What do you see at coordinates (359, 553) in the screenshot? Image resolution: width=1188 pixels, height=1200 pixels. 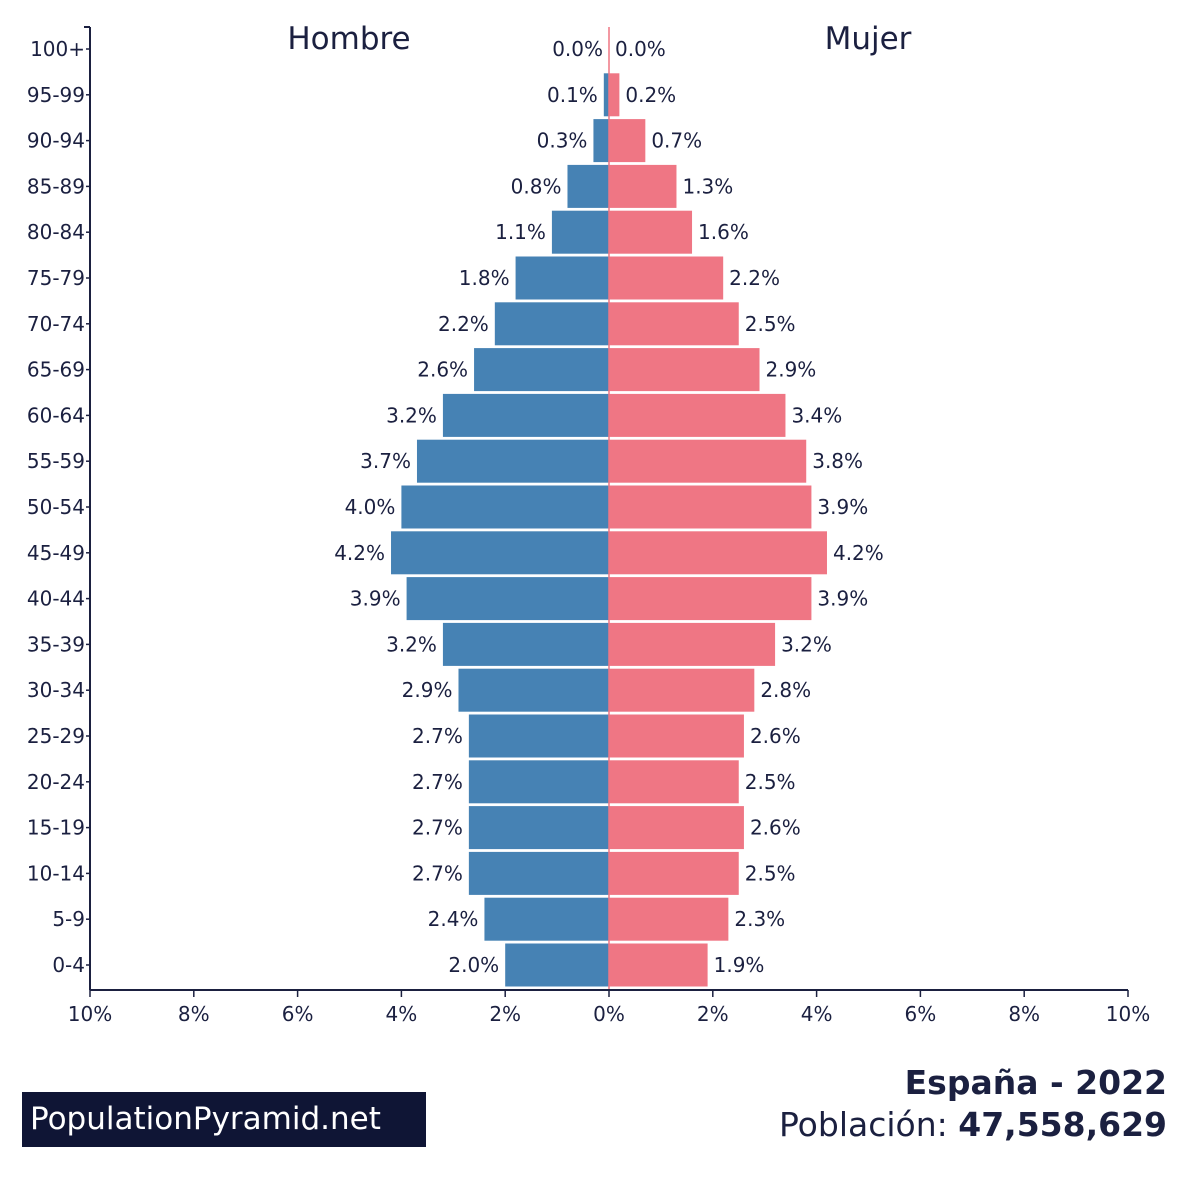 I see `label-hombre-45-49: 4.2%` at bounding box center [359, 553].